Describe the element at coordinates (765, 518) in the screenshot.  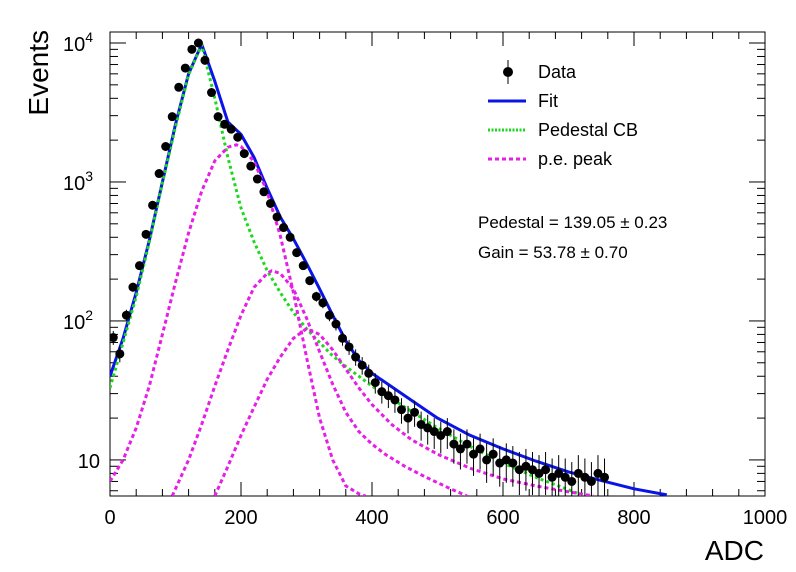
I see `x-tick-label: 1000` at that location.